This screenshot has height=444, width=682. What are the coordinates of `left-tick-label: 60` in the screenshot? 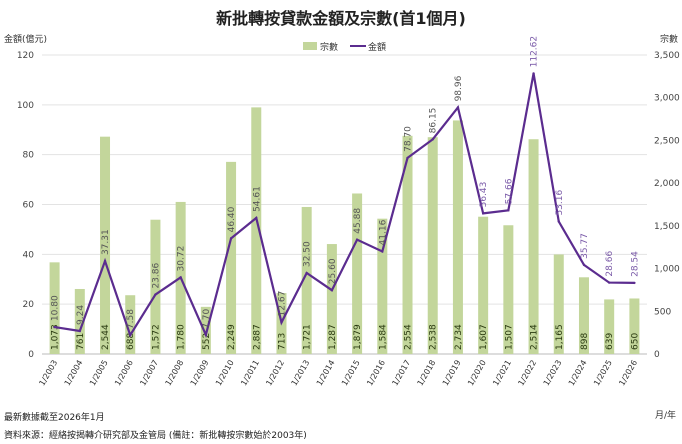 It's located at (29, 206).